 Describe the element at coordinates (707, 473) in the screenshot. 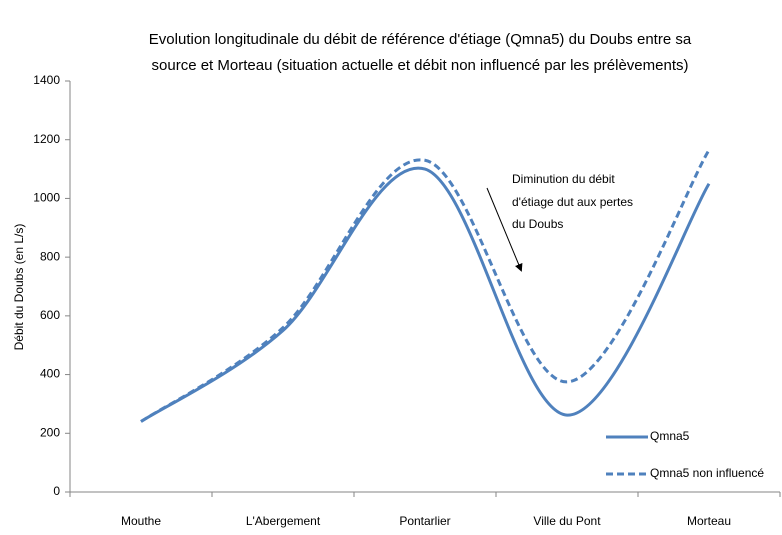

I see `legend-label: Qmna5 non influencé` at that location.